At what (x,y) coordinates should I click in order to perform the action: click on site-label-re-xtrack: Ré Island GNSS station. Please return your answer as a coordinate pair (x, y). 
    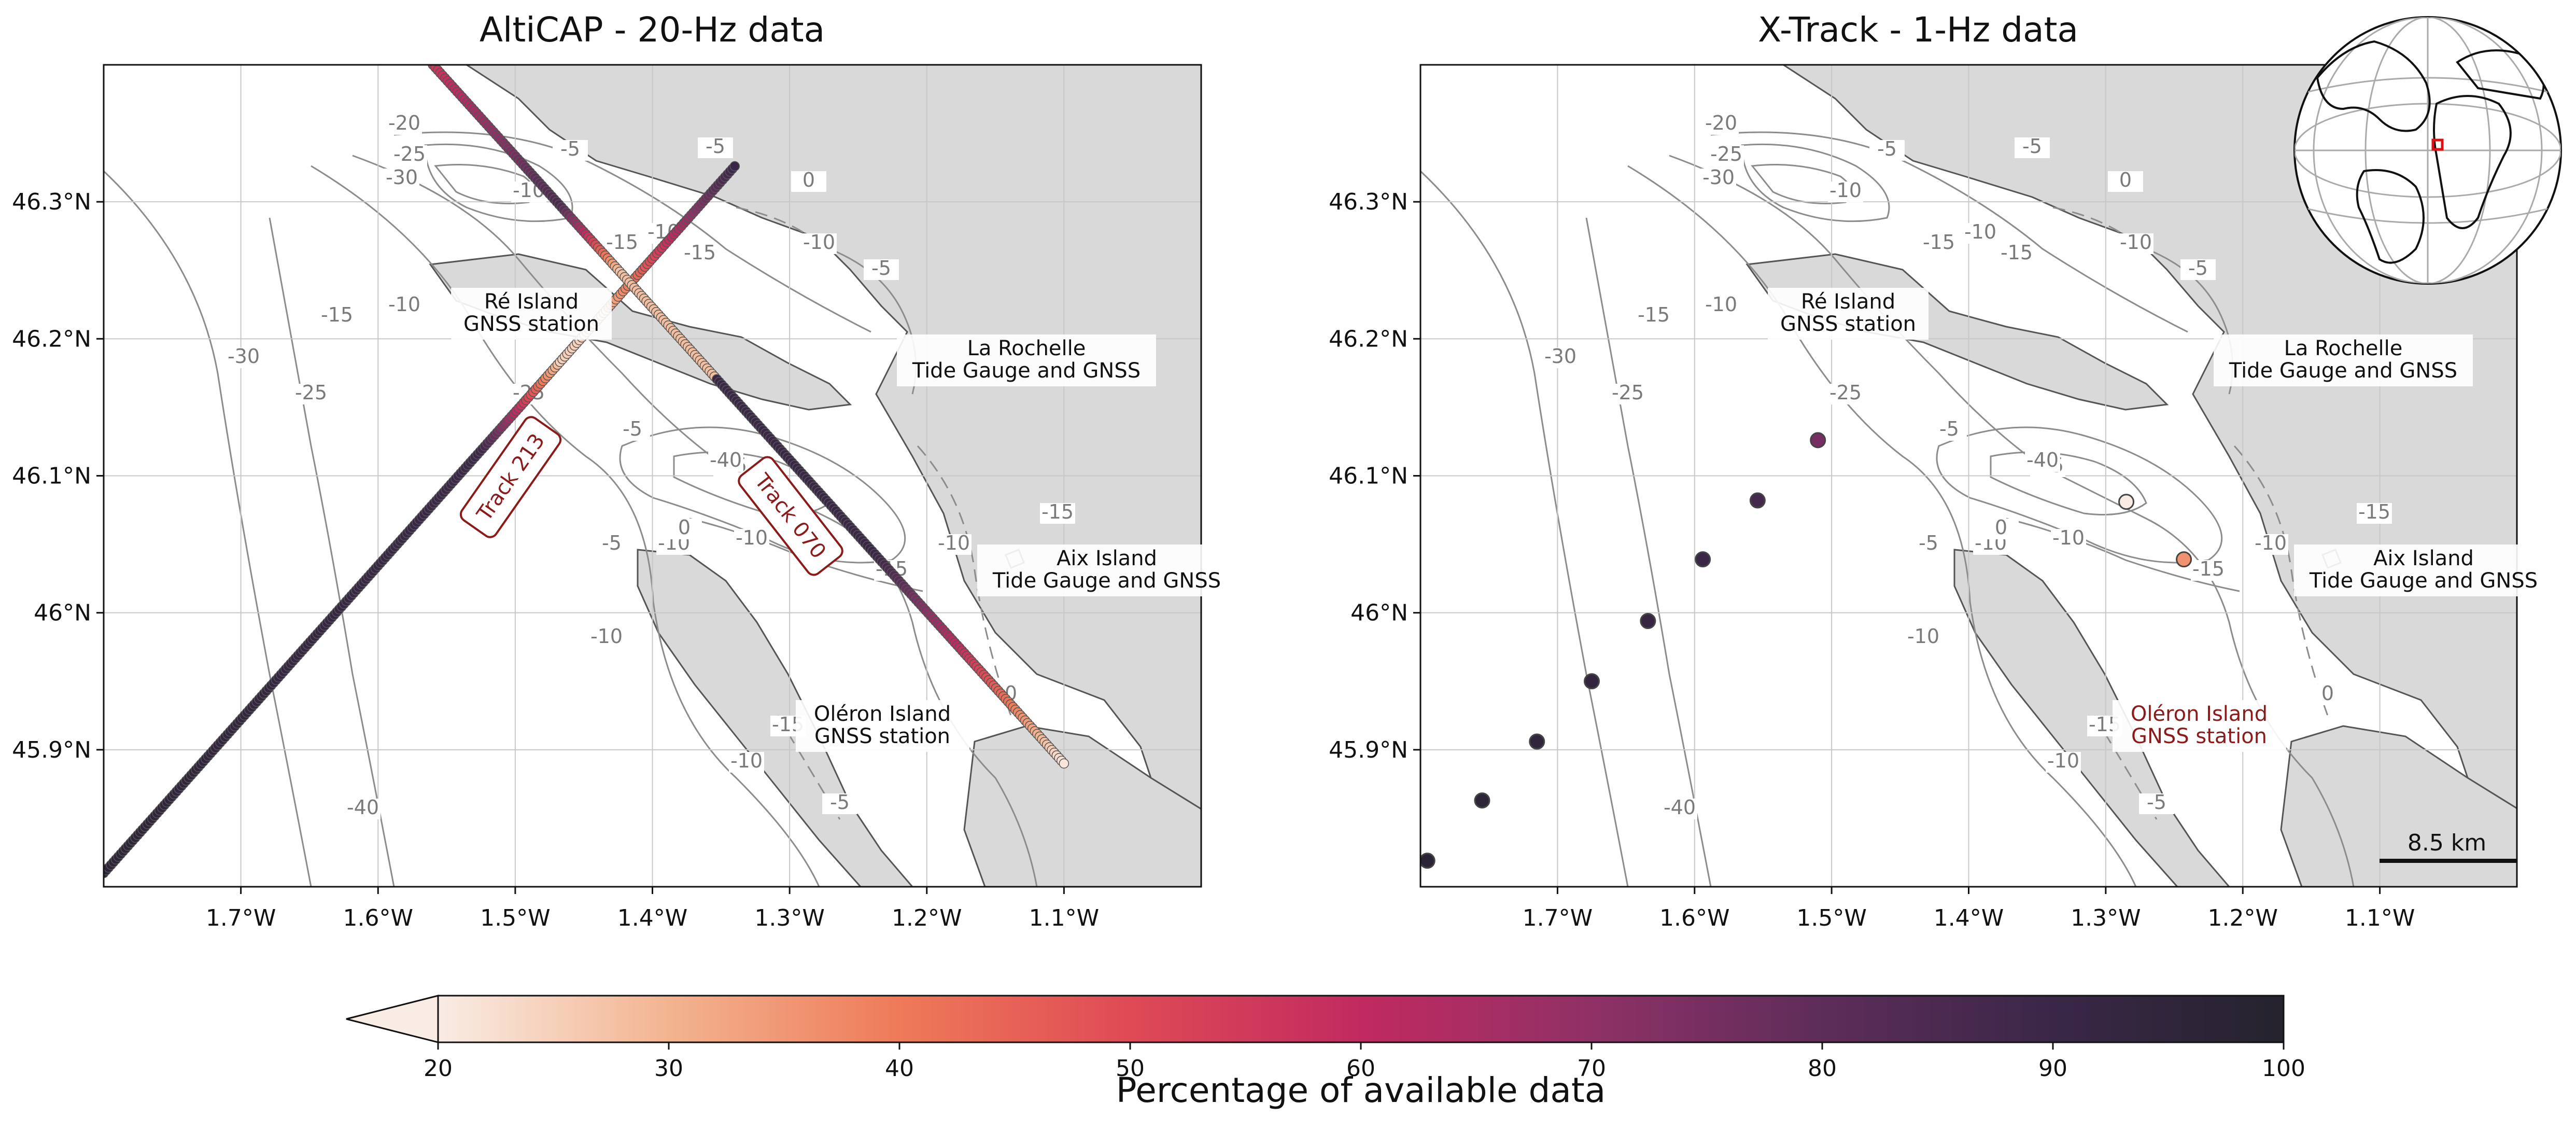
    Looking at the image, I should click on (1848, 314).